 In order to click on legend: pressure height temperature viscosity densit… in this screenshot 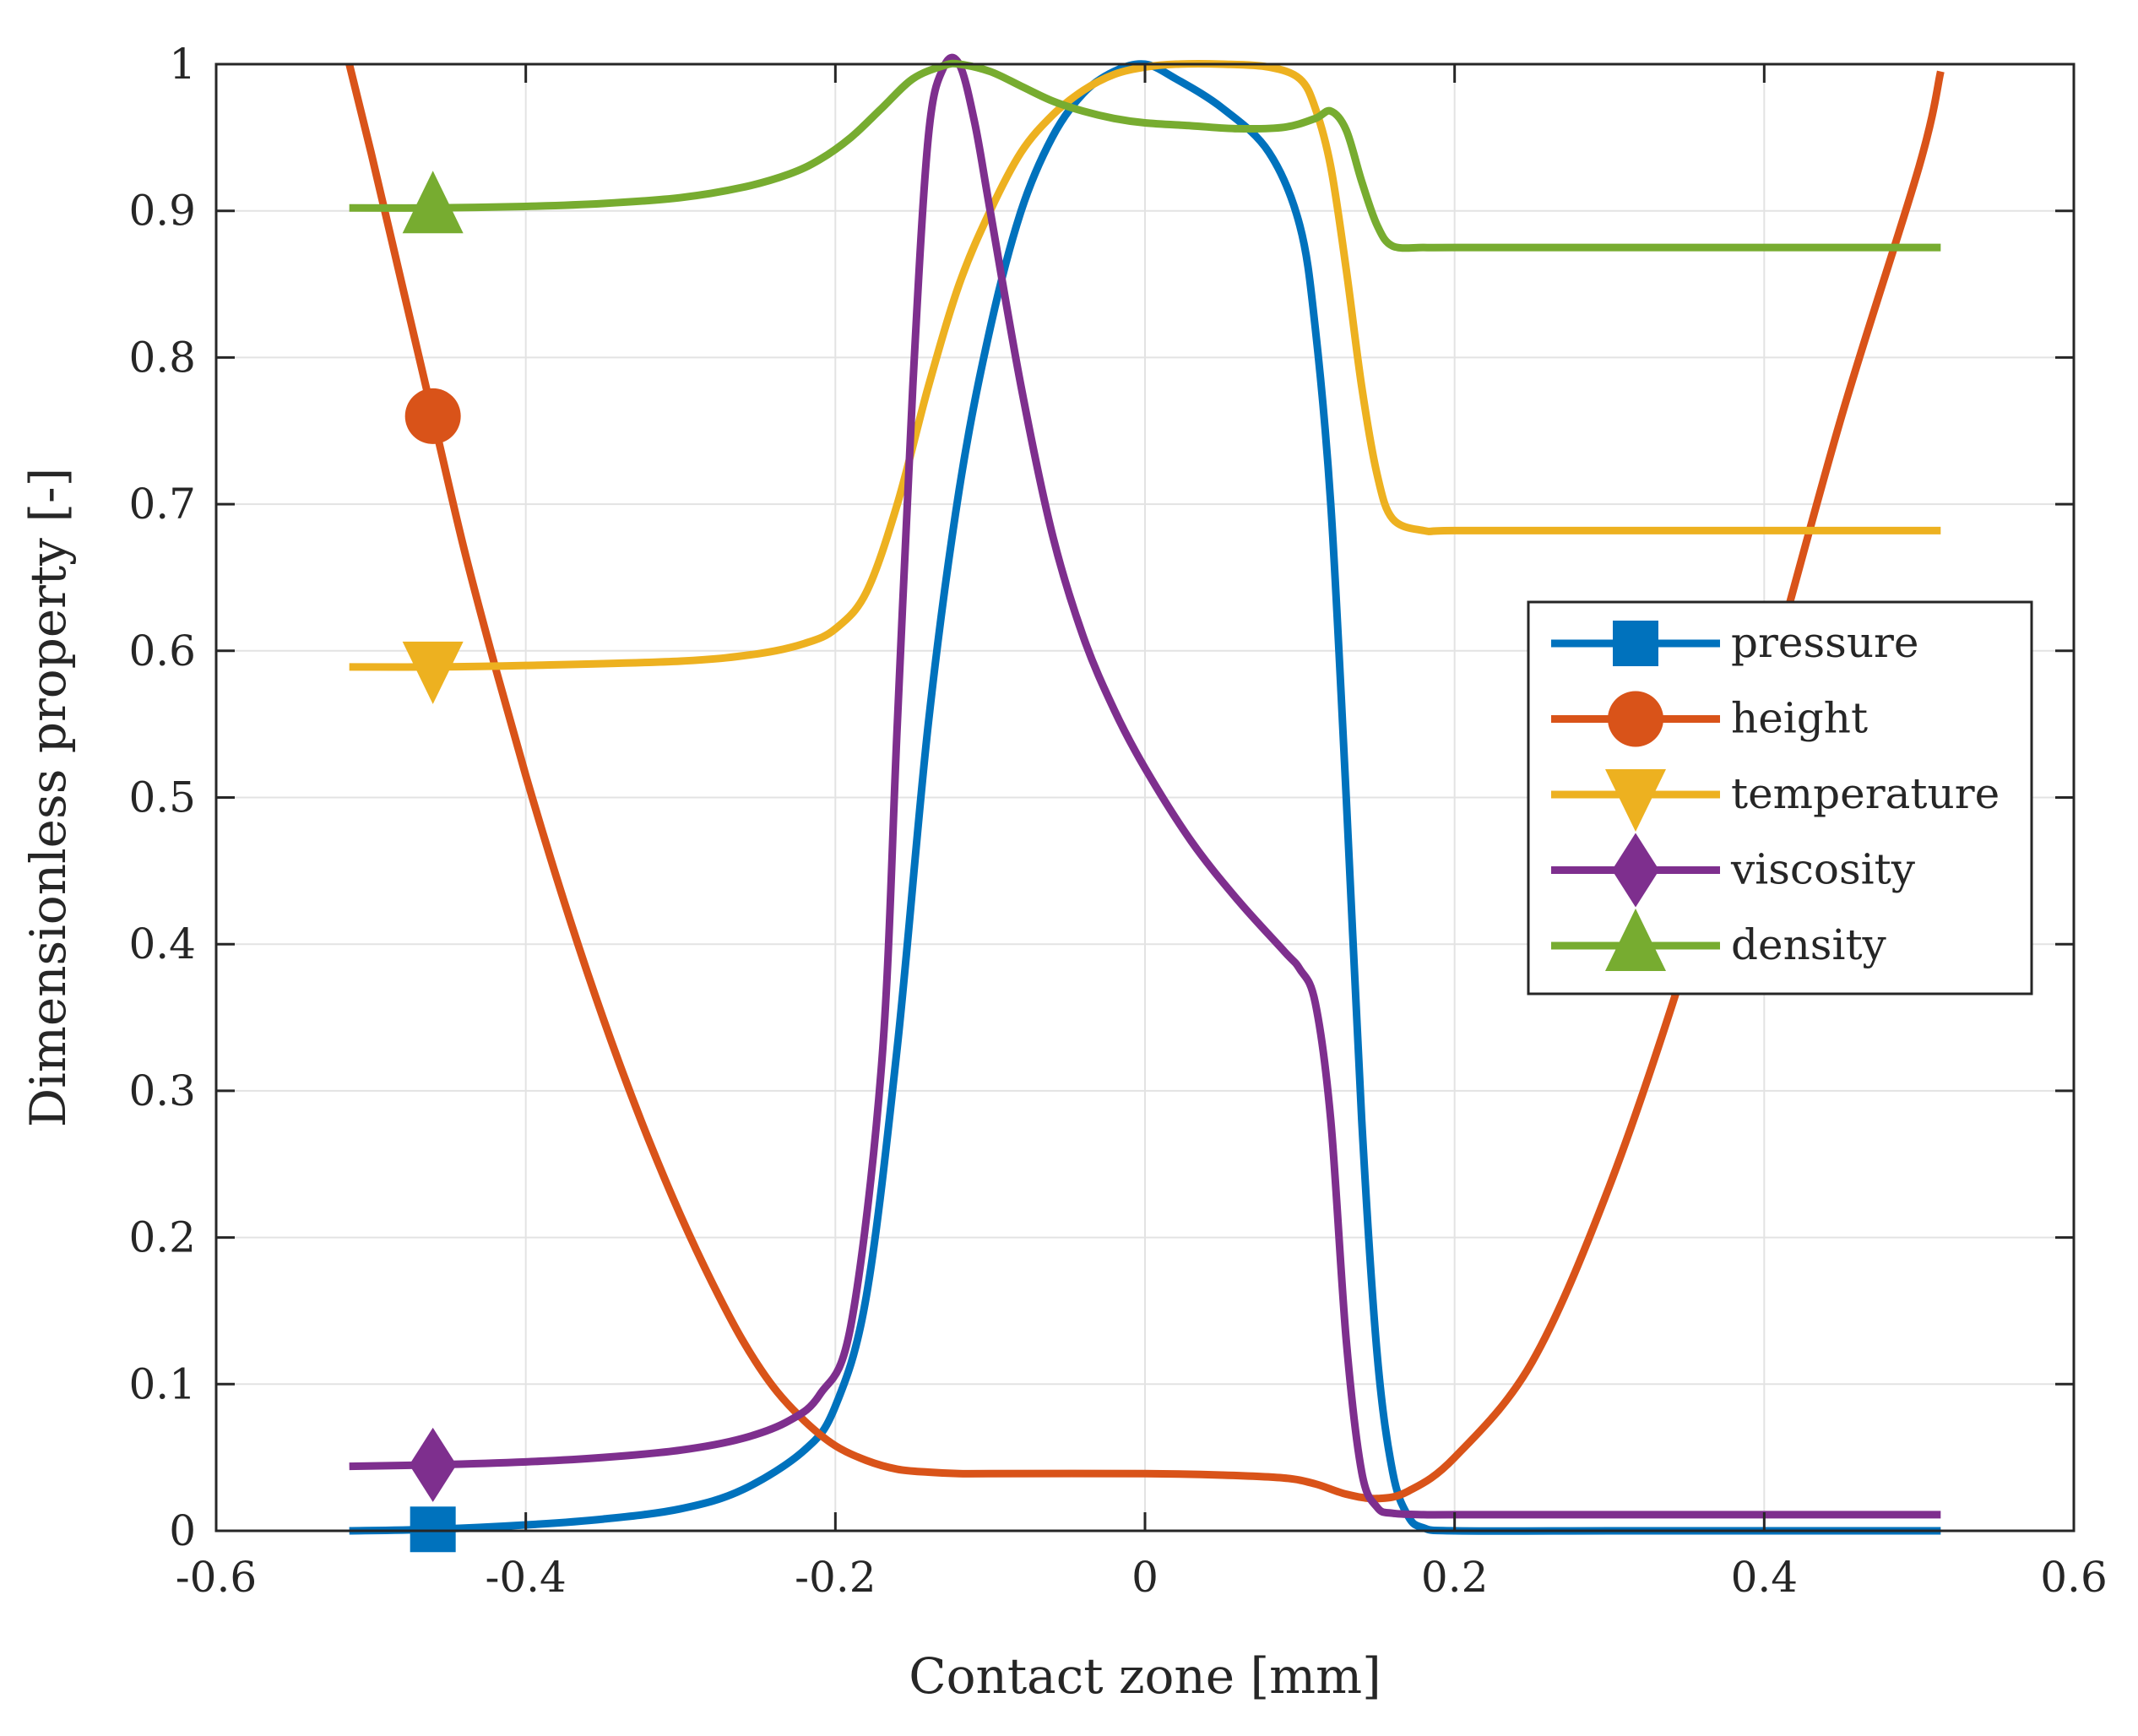, I will do `click(1780, 797)`.